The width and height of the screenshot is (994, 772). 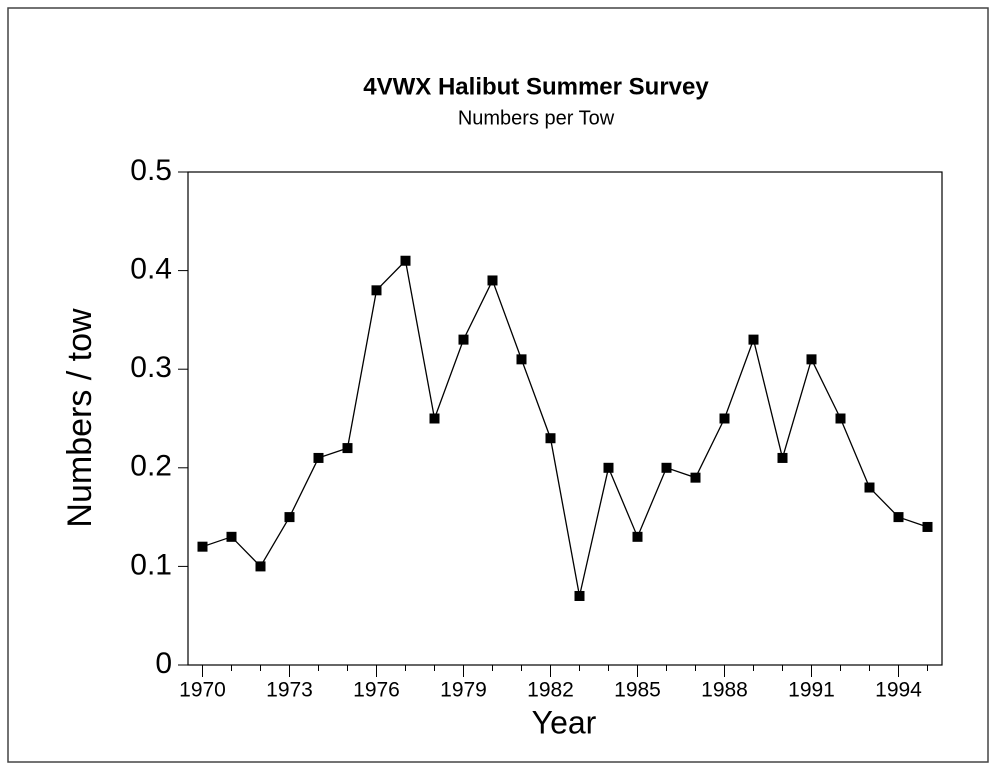 What do you see at coordinates (151, 367) in the screenshot?
I see `y-tick-label: 0.3` at bounding box center [151, 367].